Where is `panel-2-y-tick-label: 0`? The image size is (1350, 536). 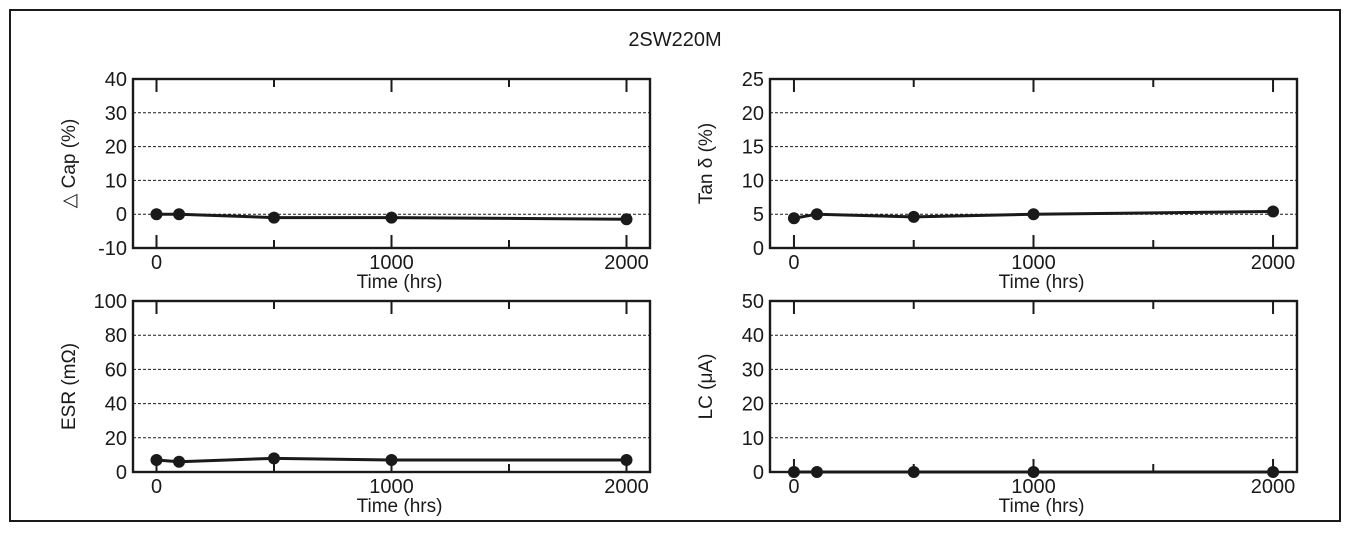
panel-2-y-tick-label: 0 is located at coordinates (758, 249).